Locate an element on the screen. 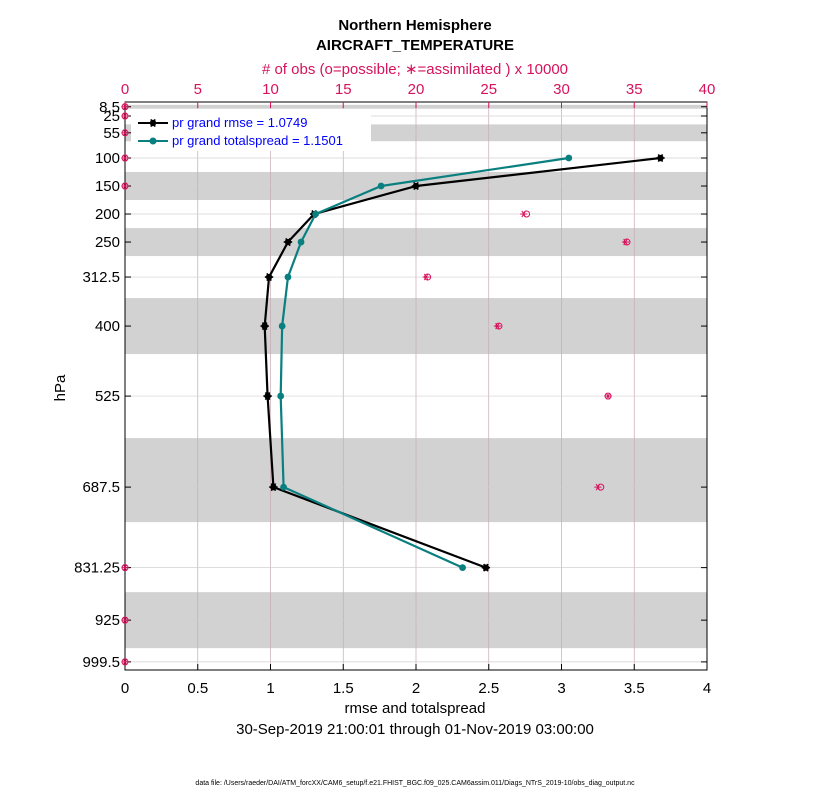 This screenshot has width=830, height=800. top-x-tick-label: 40 is located at coordinates (707, 89).